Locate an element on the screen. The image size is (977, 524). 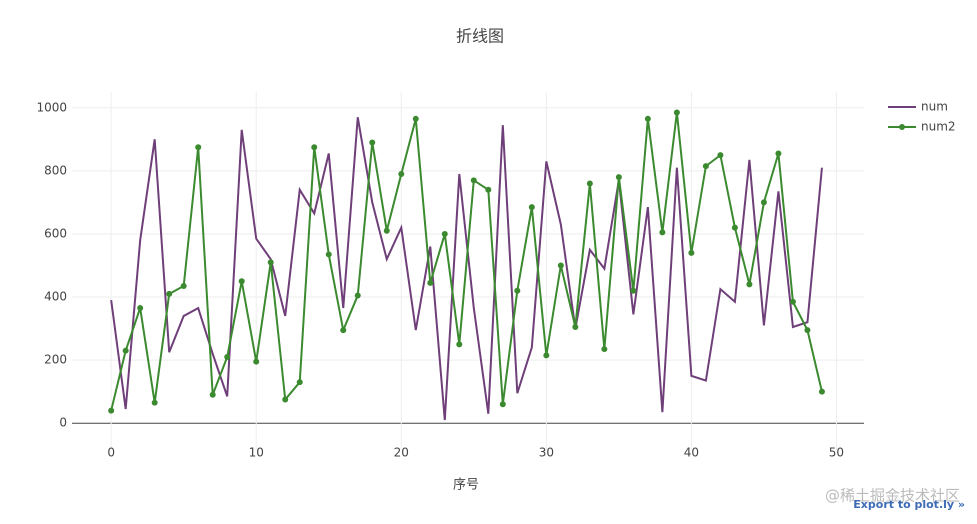
watermark: @稀土掘金技术社区 is located at coordinates (892, 496).